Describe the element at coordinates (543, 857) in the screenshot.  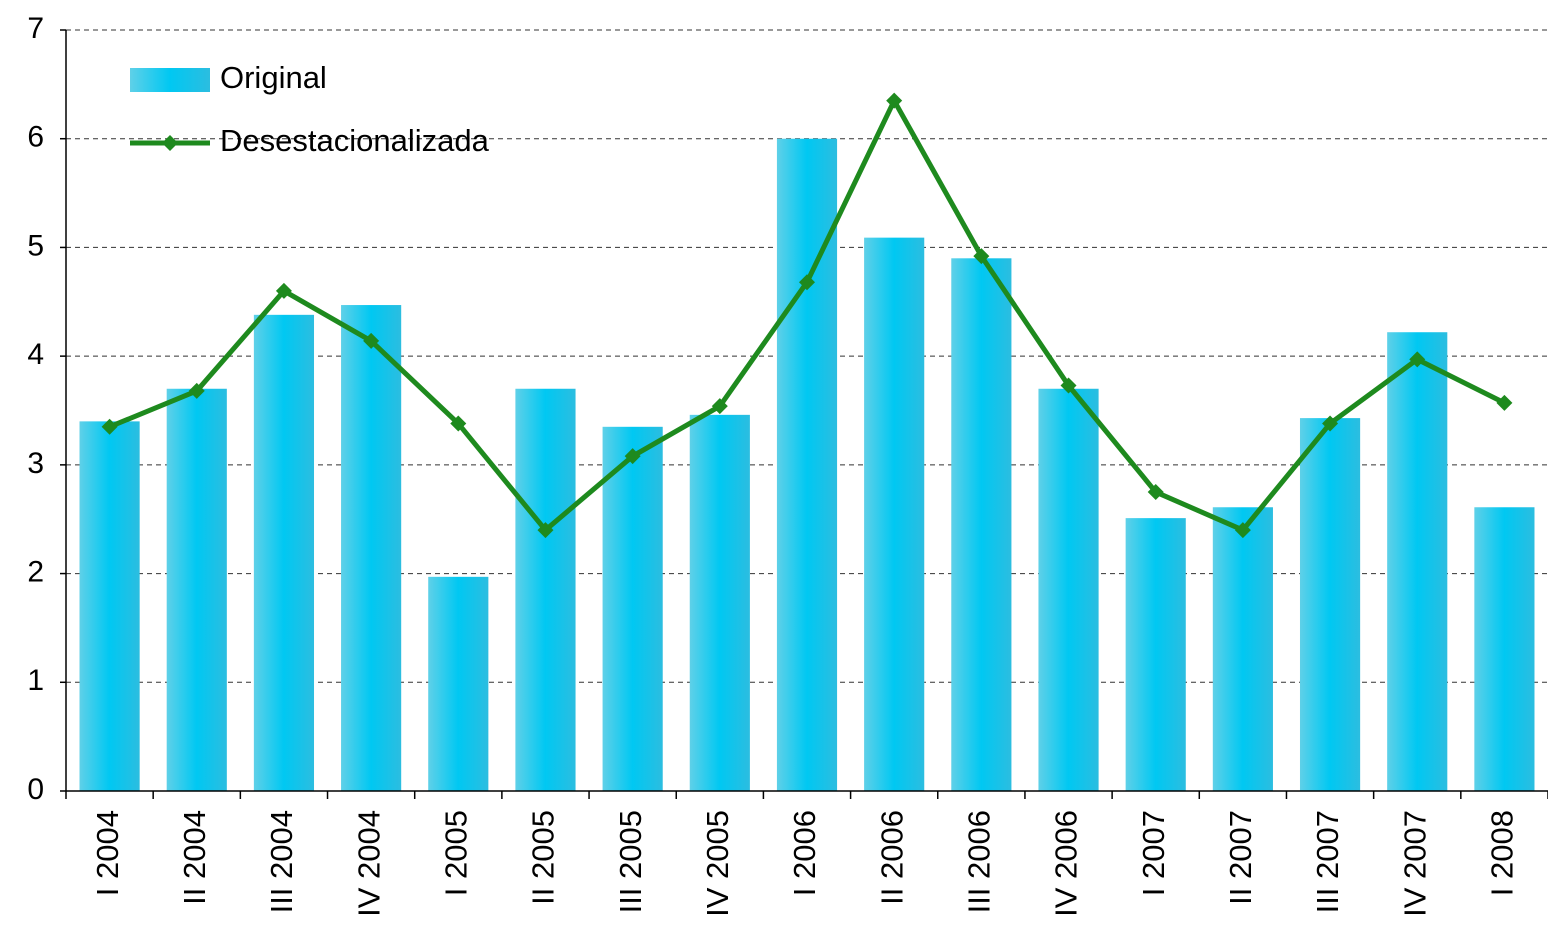
I see `x-tick-label: II 2005` at that location.